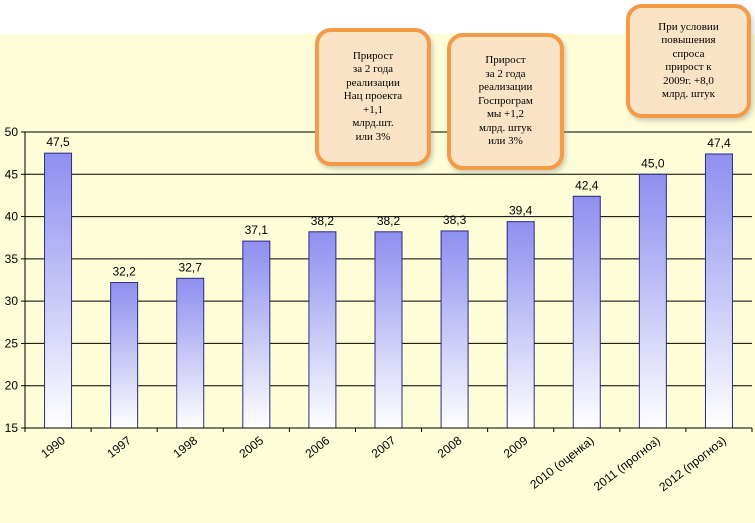 The width and height of the screenshot is (755, 523). Describe the element at coordinates (454, 329) in the screenshot. I see `bar-2008` at that location.